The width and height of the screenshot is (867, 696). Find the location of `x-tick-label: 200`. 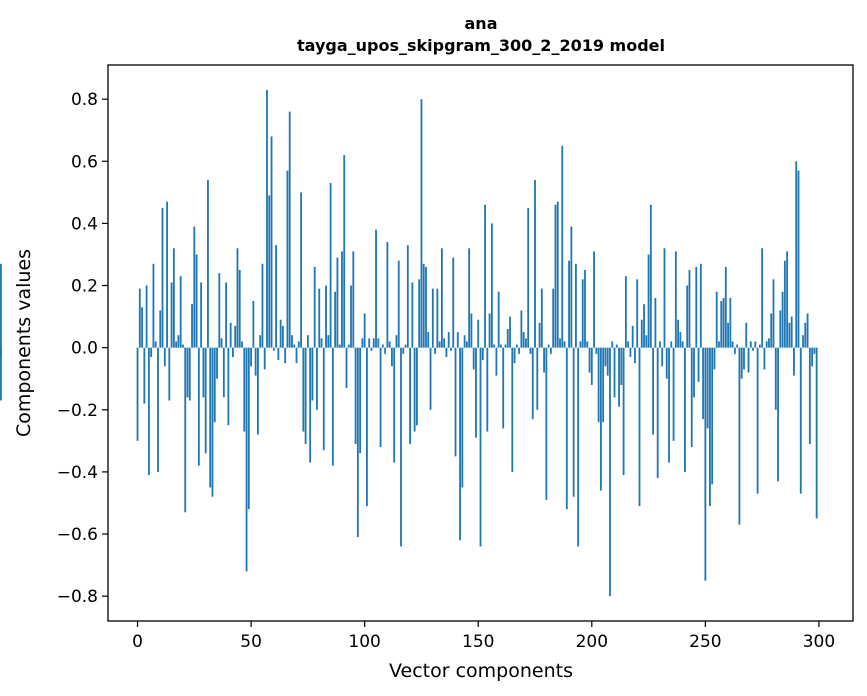

x-tick-label: 200 is located at coordinates (592, 642).